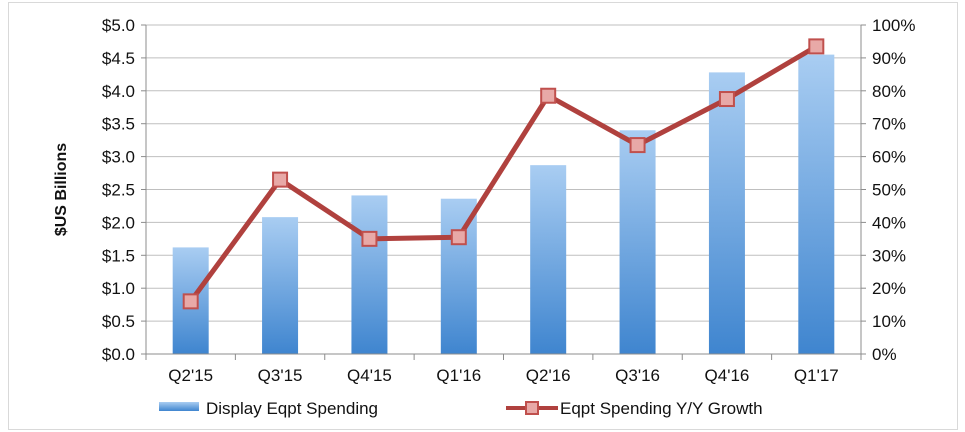 The height and width of the screenshot is (432, 965). Describe the element at coordinates (118, 288) in the screenshot. I see `left-tick-label: $1.0` at that location.